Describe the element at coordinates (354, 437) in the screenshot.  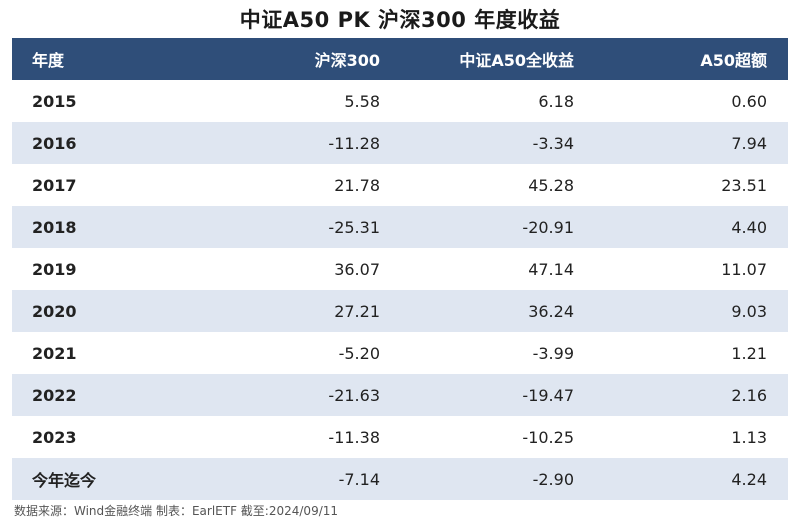
I see `cell-hs300: -11.38` at that location.